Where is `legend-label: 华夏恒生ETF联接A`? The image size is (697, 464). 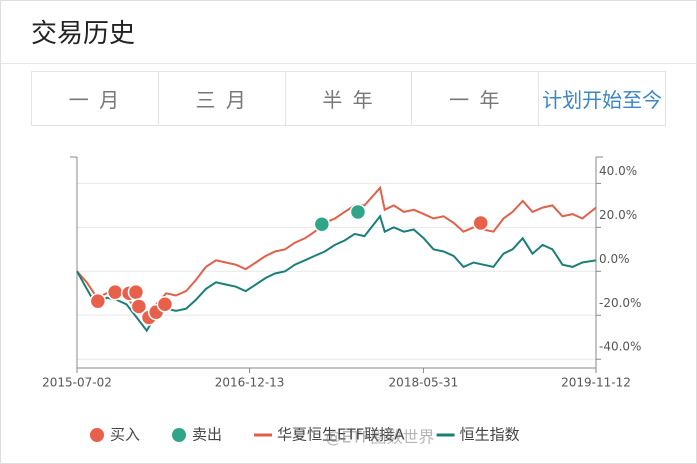
legend-label: 华夏恒生ETF联接A is located at coordinates (341, 435).